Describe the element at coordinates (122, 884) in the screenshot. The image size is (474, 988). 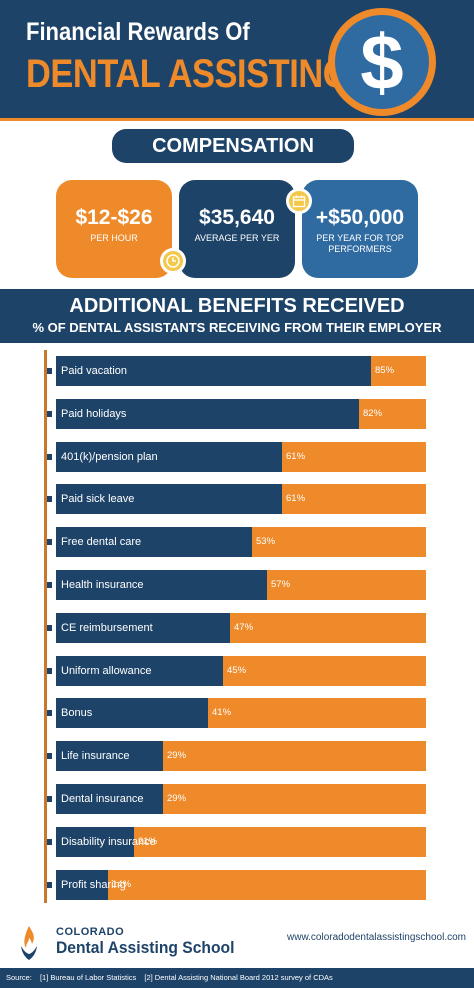
I see `bar-value-label: 14%` at that location.